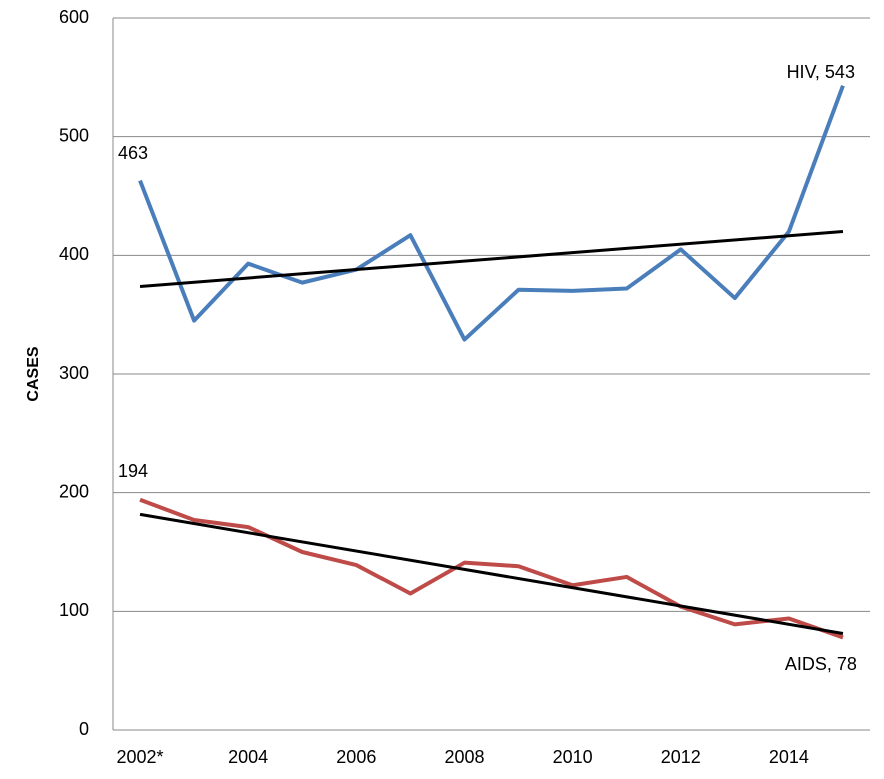 The image size is (884, 779). Describe the element at coordinates (84, 729) in the screenshot. I see `y-tick-label: 0` at that location.